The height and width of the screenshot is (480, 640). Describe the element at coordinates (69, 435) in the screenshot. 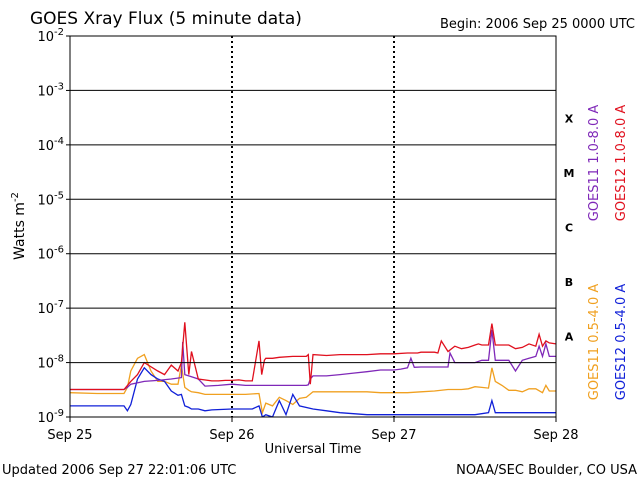

I see `x-tick-label: Sep 25` at that location.